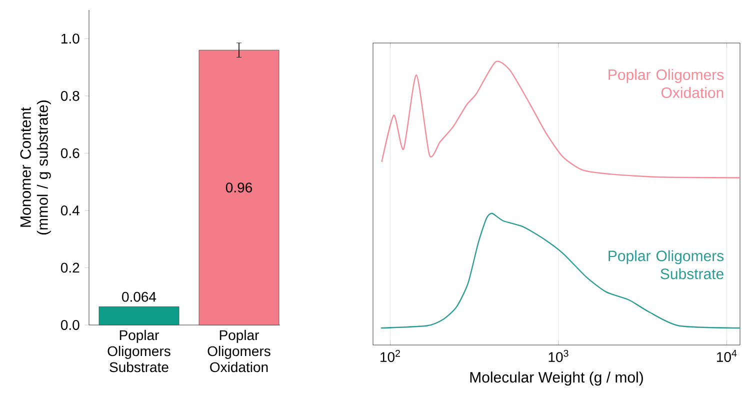  I want to click on series-label: Poplar Oligomers Substrate, so click(666, 265).